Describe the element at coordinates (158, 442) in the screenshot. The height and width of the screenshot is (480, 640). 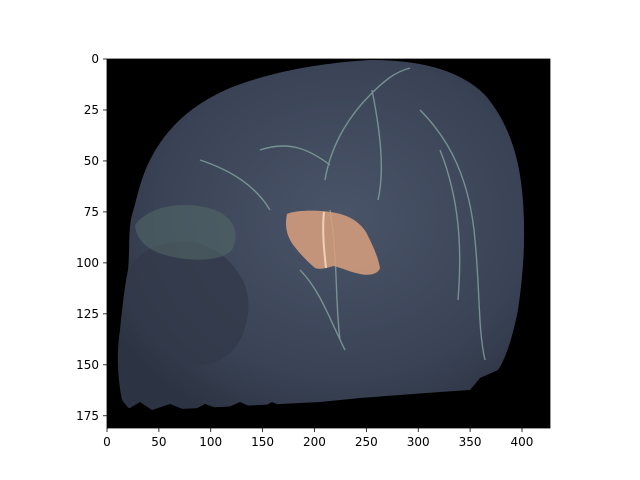
I see `x-tick-label: 50` at that location.